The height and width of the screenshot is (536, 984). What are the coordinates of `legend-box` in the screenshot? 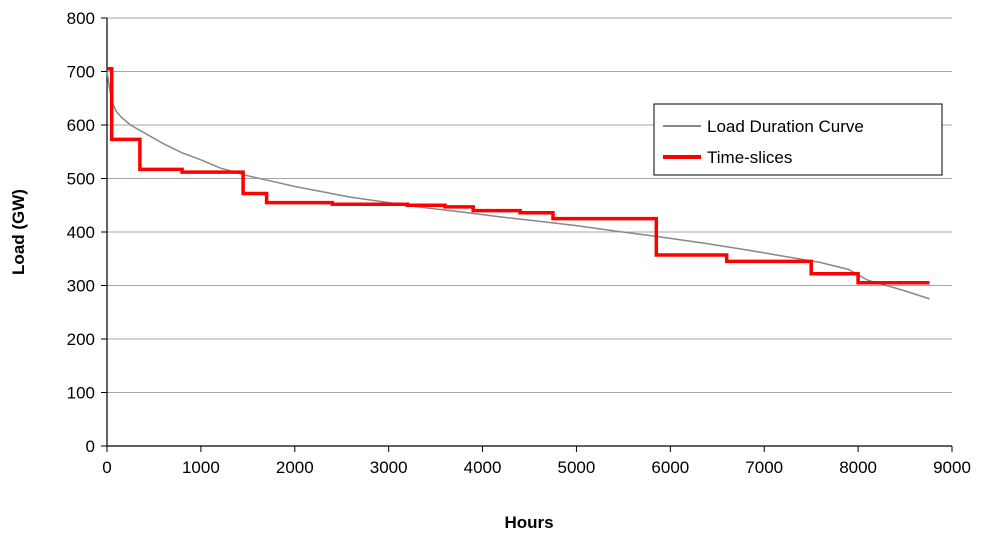 It's located at (798, 139).